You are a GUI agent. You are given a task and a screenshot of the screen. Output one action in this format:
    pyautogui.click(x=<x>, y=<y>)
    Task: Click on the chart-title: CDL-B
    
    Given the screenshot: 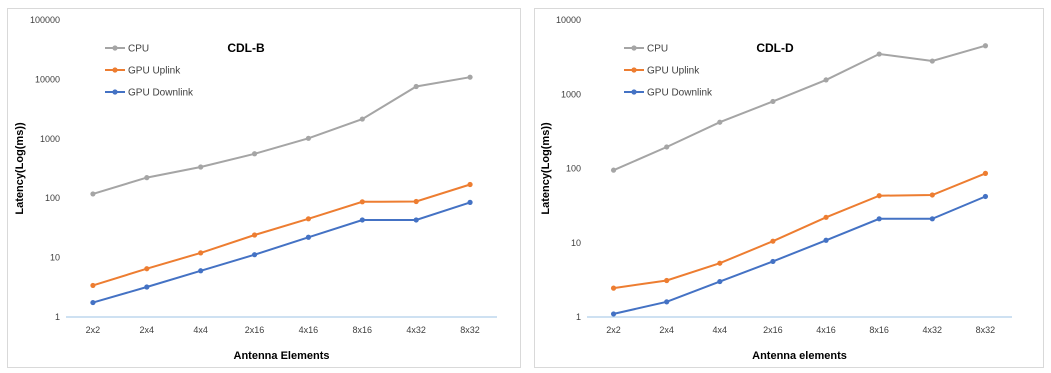 What is the action you would take?
    pyautogui.click(x=246, y=48)
    